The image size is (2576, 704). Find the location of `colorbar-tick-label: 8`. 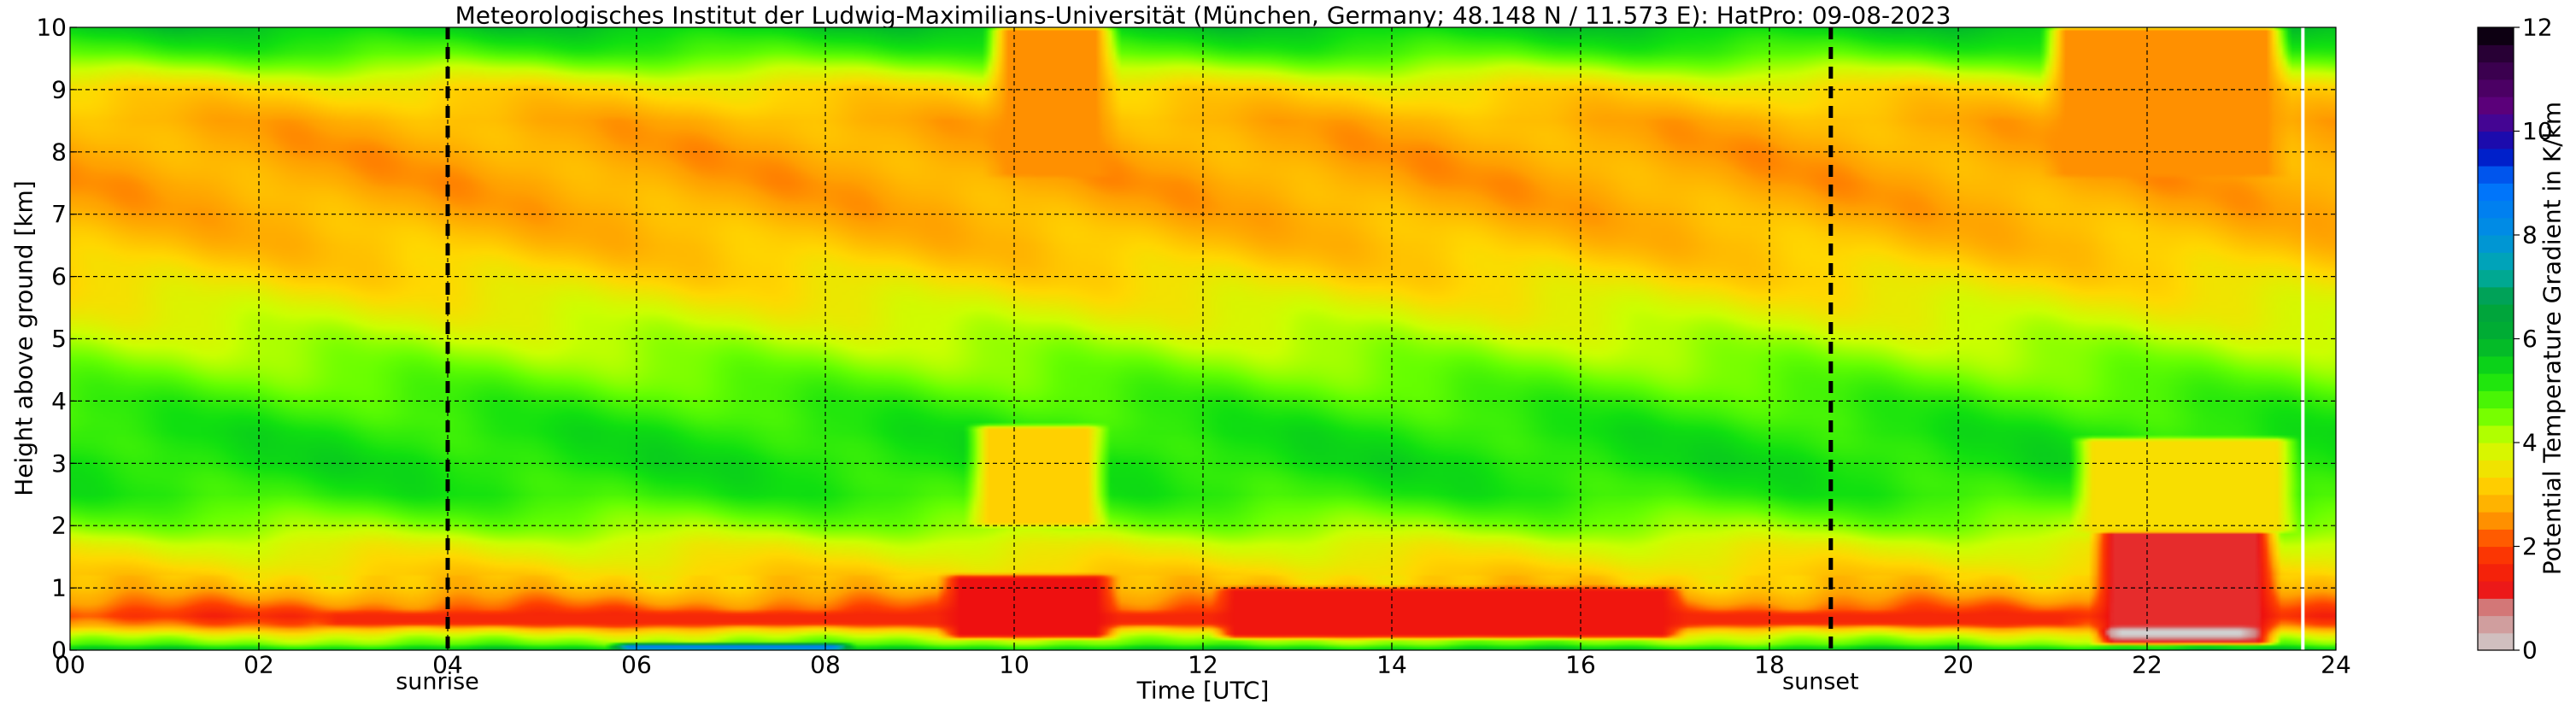

colorbar-tick-label: 8 is located at coordinates (2530, 235).